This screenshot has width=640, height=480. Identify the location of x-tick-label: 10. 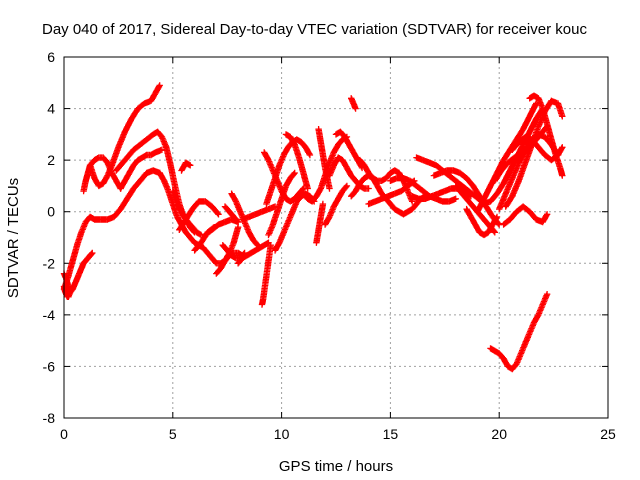
(282, 434).